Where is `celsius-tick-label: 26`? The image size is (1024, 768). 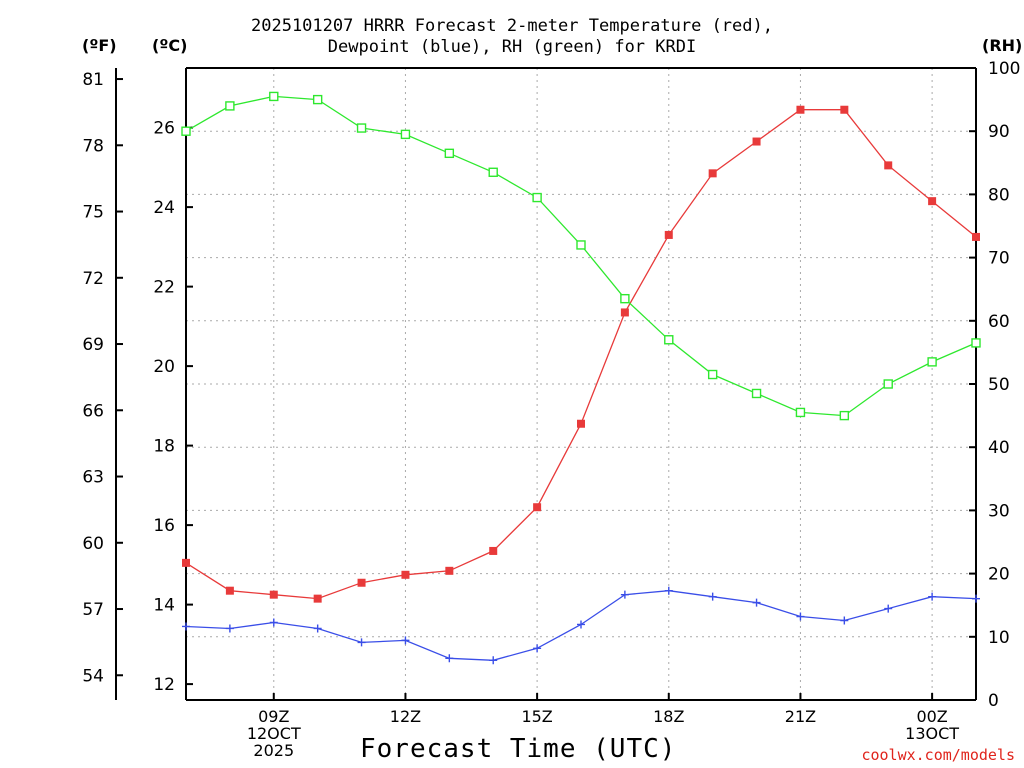
celsius-tick-label: 26 is located at coordinates (164, 129).